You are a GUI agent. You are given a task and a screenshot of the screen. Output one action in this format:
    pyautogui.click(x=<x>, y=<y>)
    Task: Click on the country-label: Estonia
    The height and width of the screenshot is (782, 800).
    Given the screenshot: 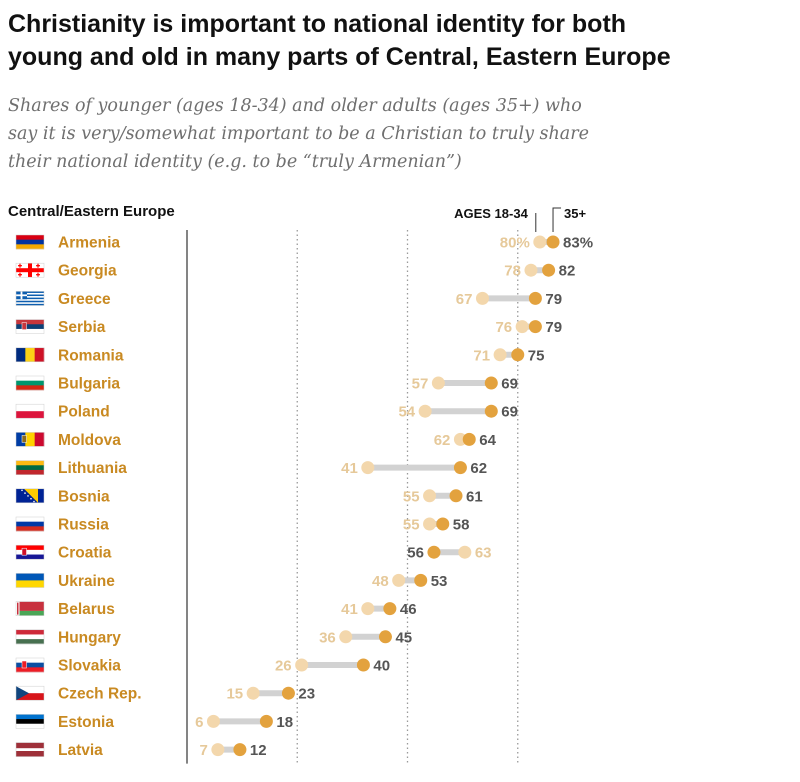 What is the action you would take?
    pyautogui.click(x=86, y=722)
    